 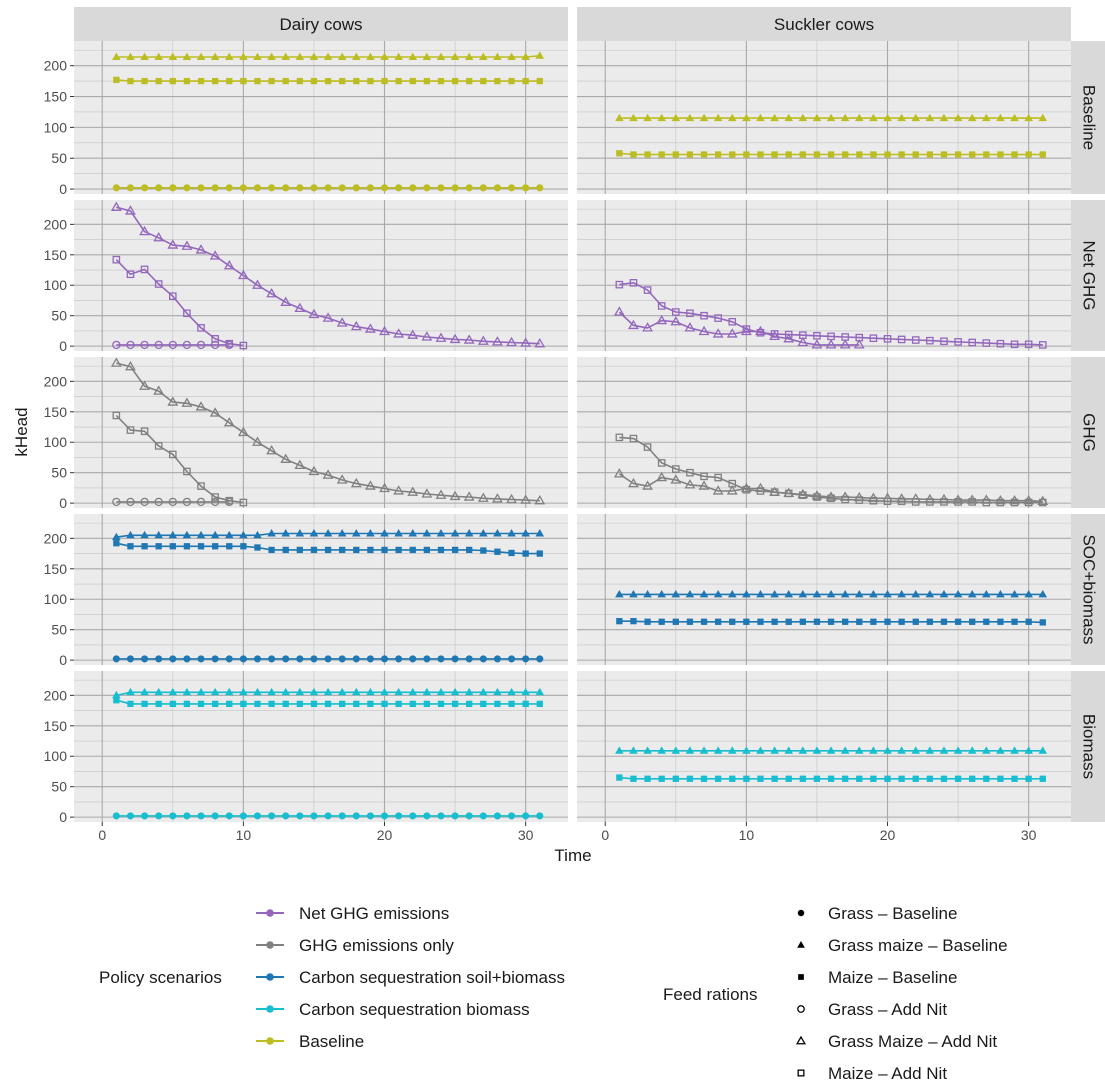 I want to click on panel-background, so click(x=321, y=432).